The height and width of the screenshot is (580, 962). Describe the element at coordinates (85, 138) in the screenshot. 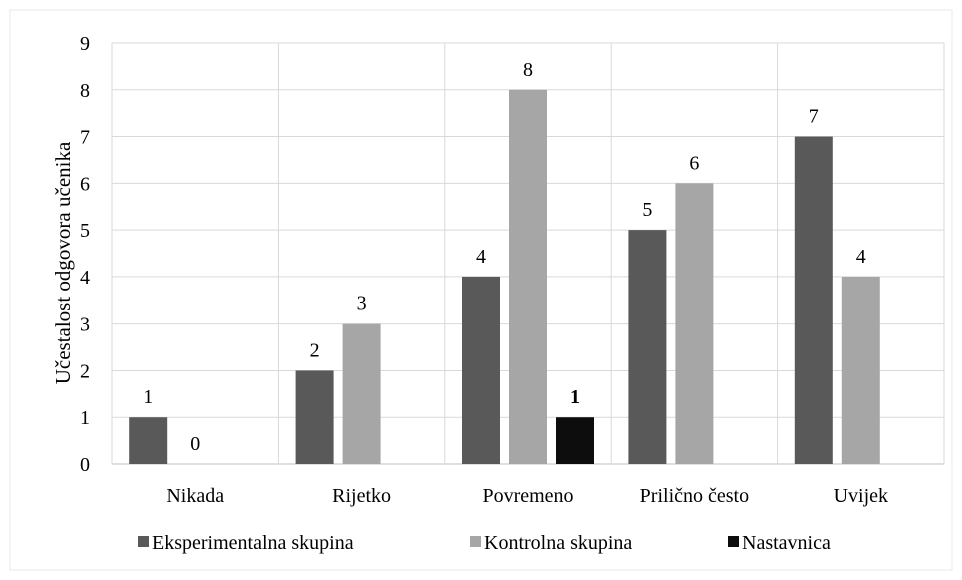

I see `y-tick-label: 7` at that location.